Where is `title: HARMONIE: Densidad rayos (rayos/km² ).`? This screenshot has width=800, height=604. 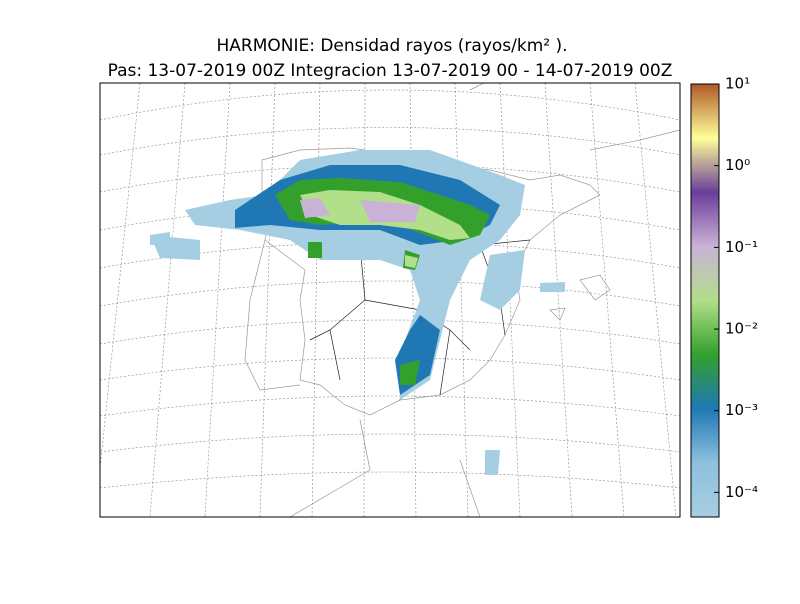 title: HARMONIE: Densidad rayos (rayos/km² ). is located at coordinates (391, 46).